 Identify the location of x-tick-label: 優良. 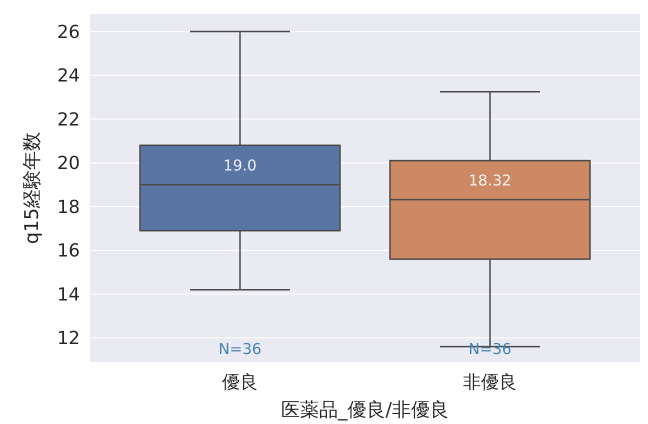
(240, 382).